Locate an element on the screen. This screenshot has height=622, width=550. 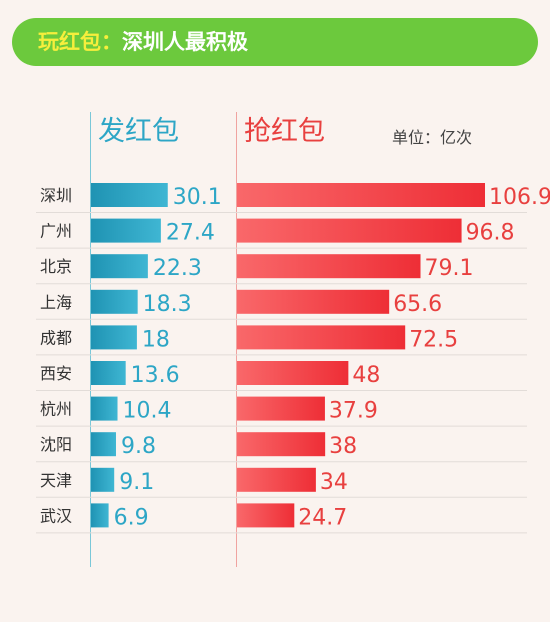
category-label: 天津 is located at coordinates (56, 480).